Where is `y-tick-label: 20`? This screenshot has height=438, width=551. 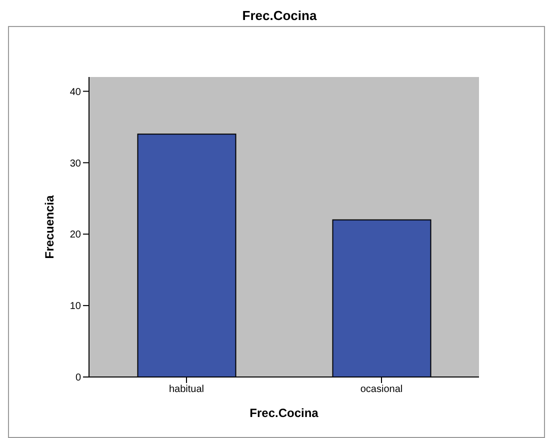
y-tick-label: 20 is located at coordinates (76, 235).